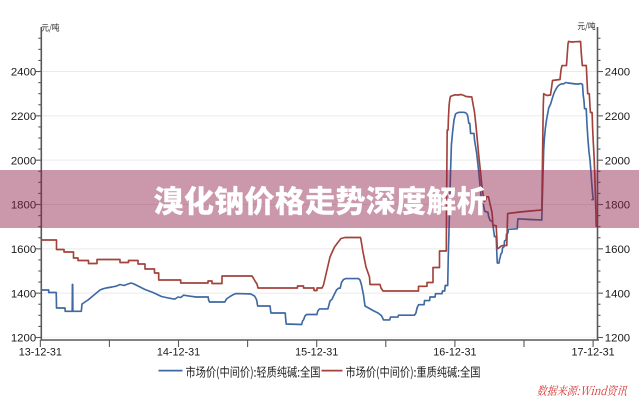 This screenshot has width=639, height=405. What do you see at coordinates (592, 352) in the screenshot?
I see `svg-text: 17-12-31` at bounding box center [592, 352].